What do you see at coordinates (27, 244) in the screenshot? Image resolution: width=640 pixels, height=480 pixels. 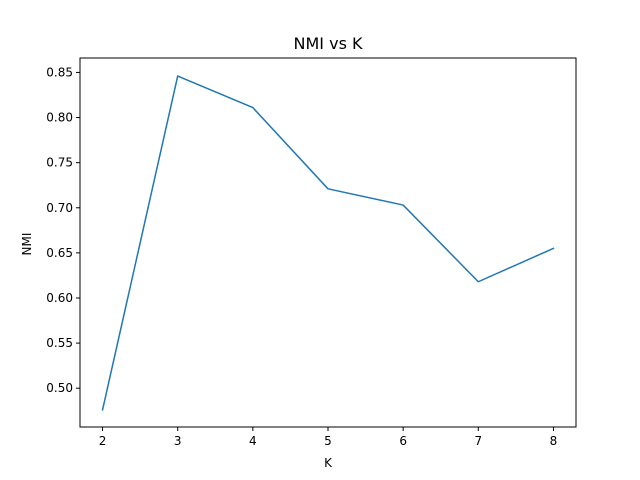 I see `y-axis-label: NMI` at bounding box center [27, 244].